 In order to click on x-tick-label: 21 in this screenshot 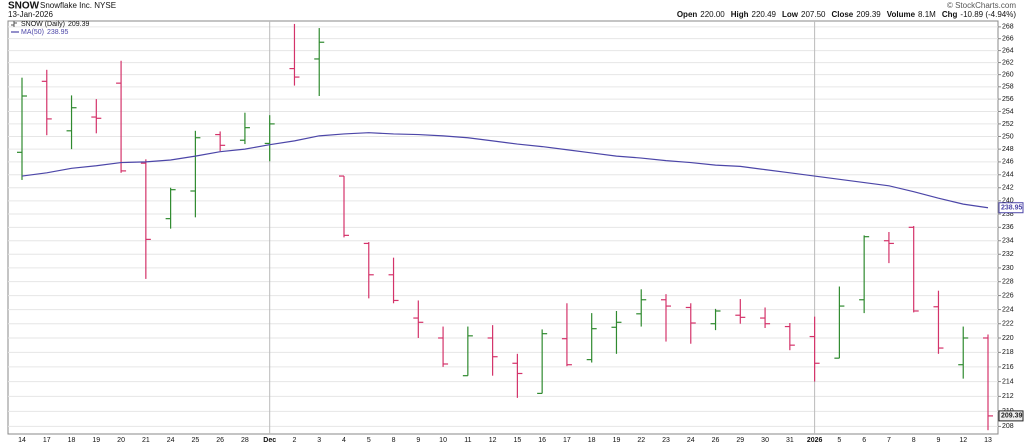, I will do `click(146, 440)`.